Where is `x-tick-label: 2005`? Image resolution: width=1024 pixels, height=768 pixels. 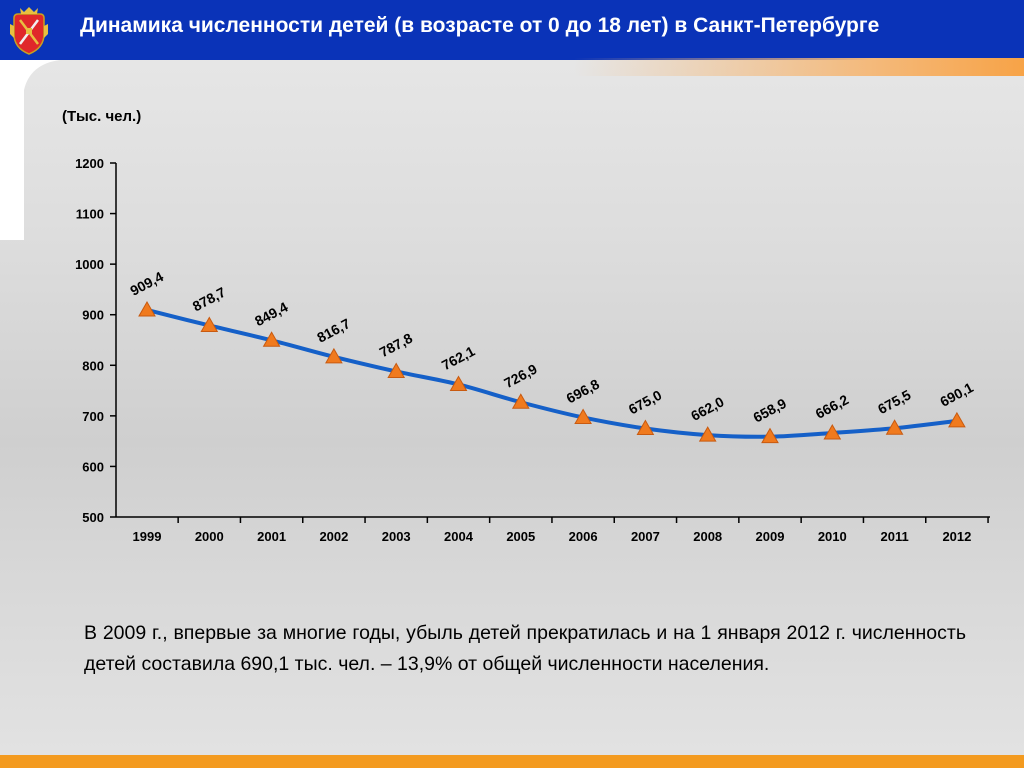 x-tick-label: 2005 is located at coordinates (520, 536).